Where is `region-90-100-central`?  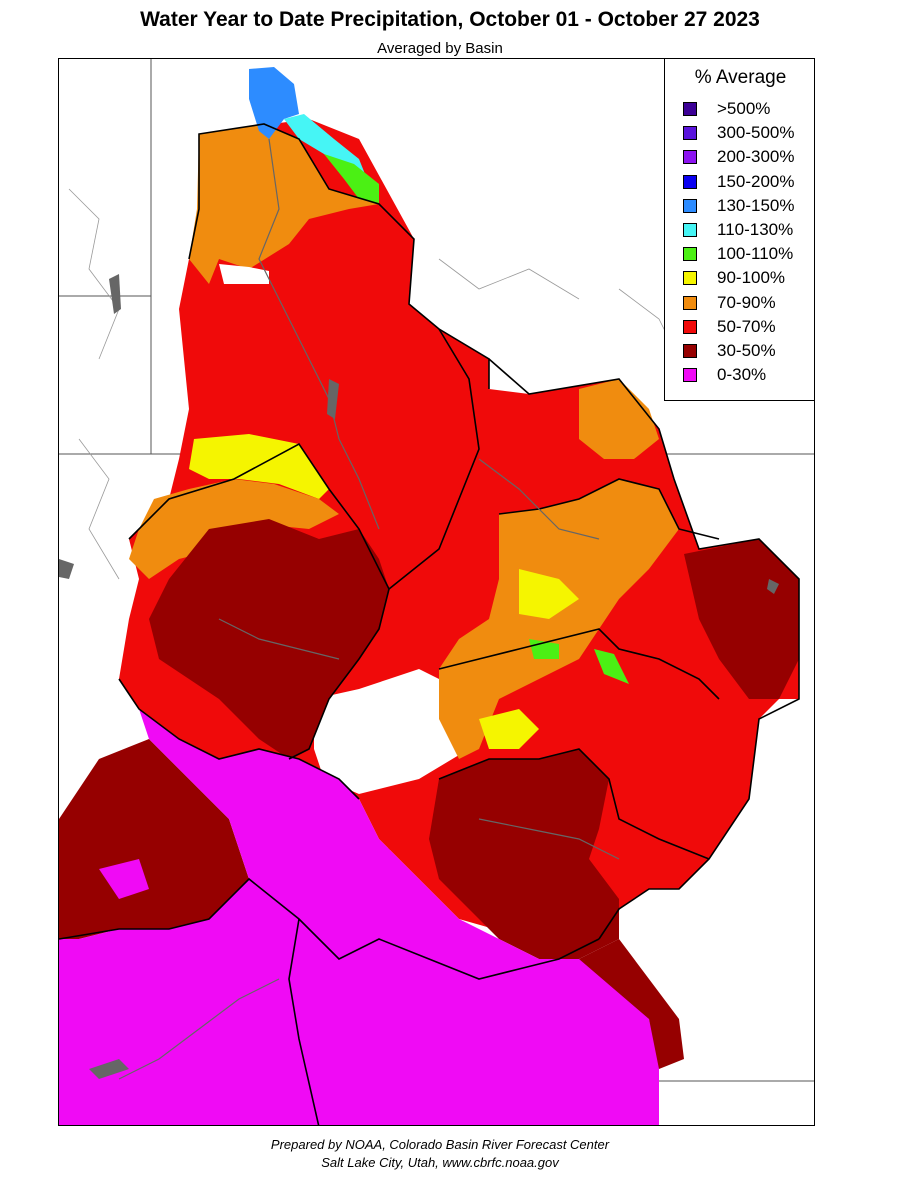 region-90-100-central is located at coordinates (549, 594).